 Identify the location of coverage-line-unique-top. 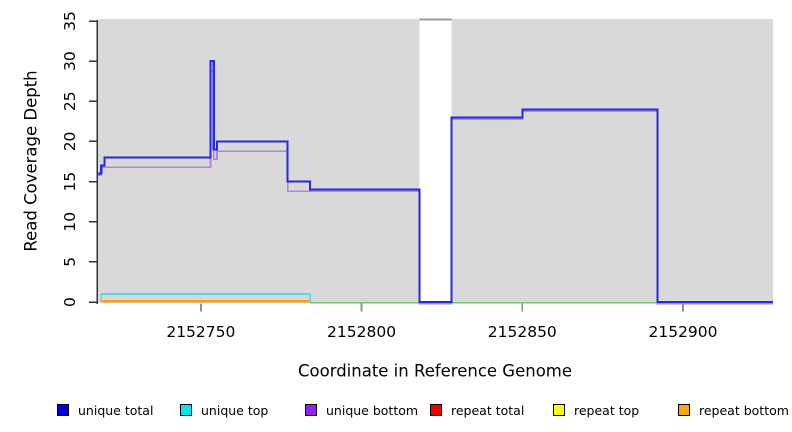
(205, 297).